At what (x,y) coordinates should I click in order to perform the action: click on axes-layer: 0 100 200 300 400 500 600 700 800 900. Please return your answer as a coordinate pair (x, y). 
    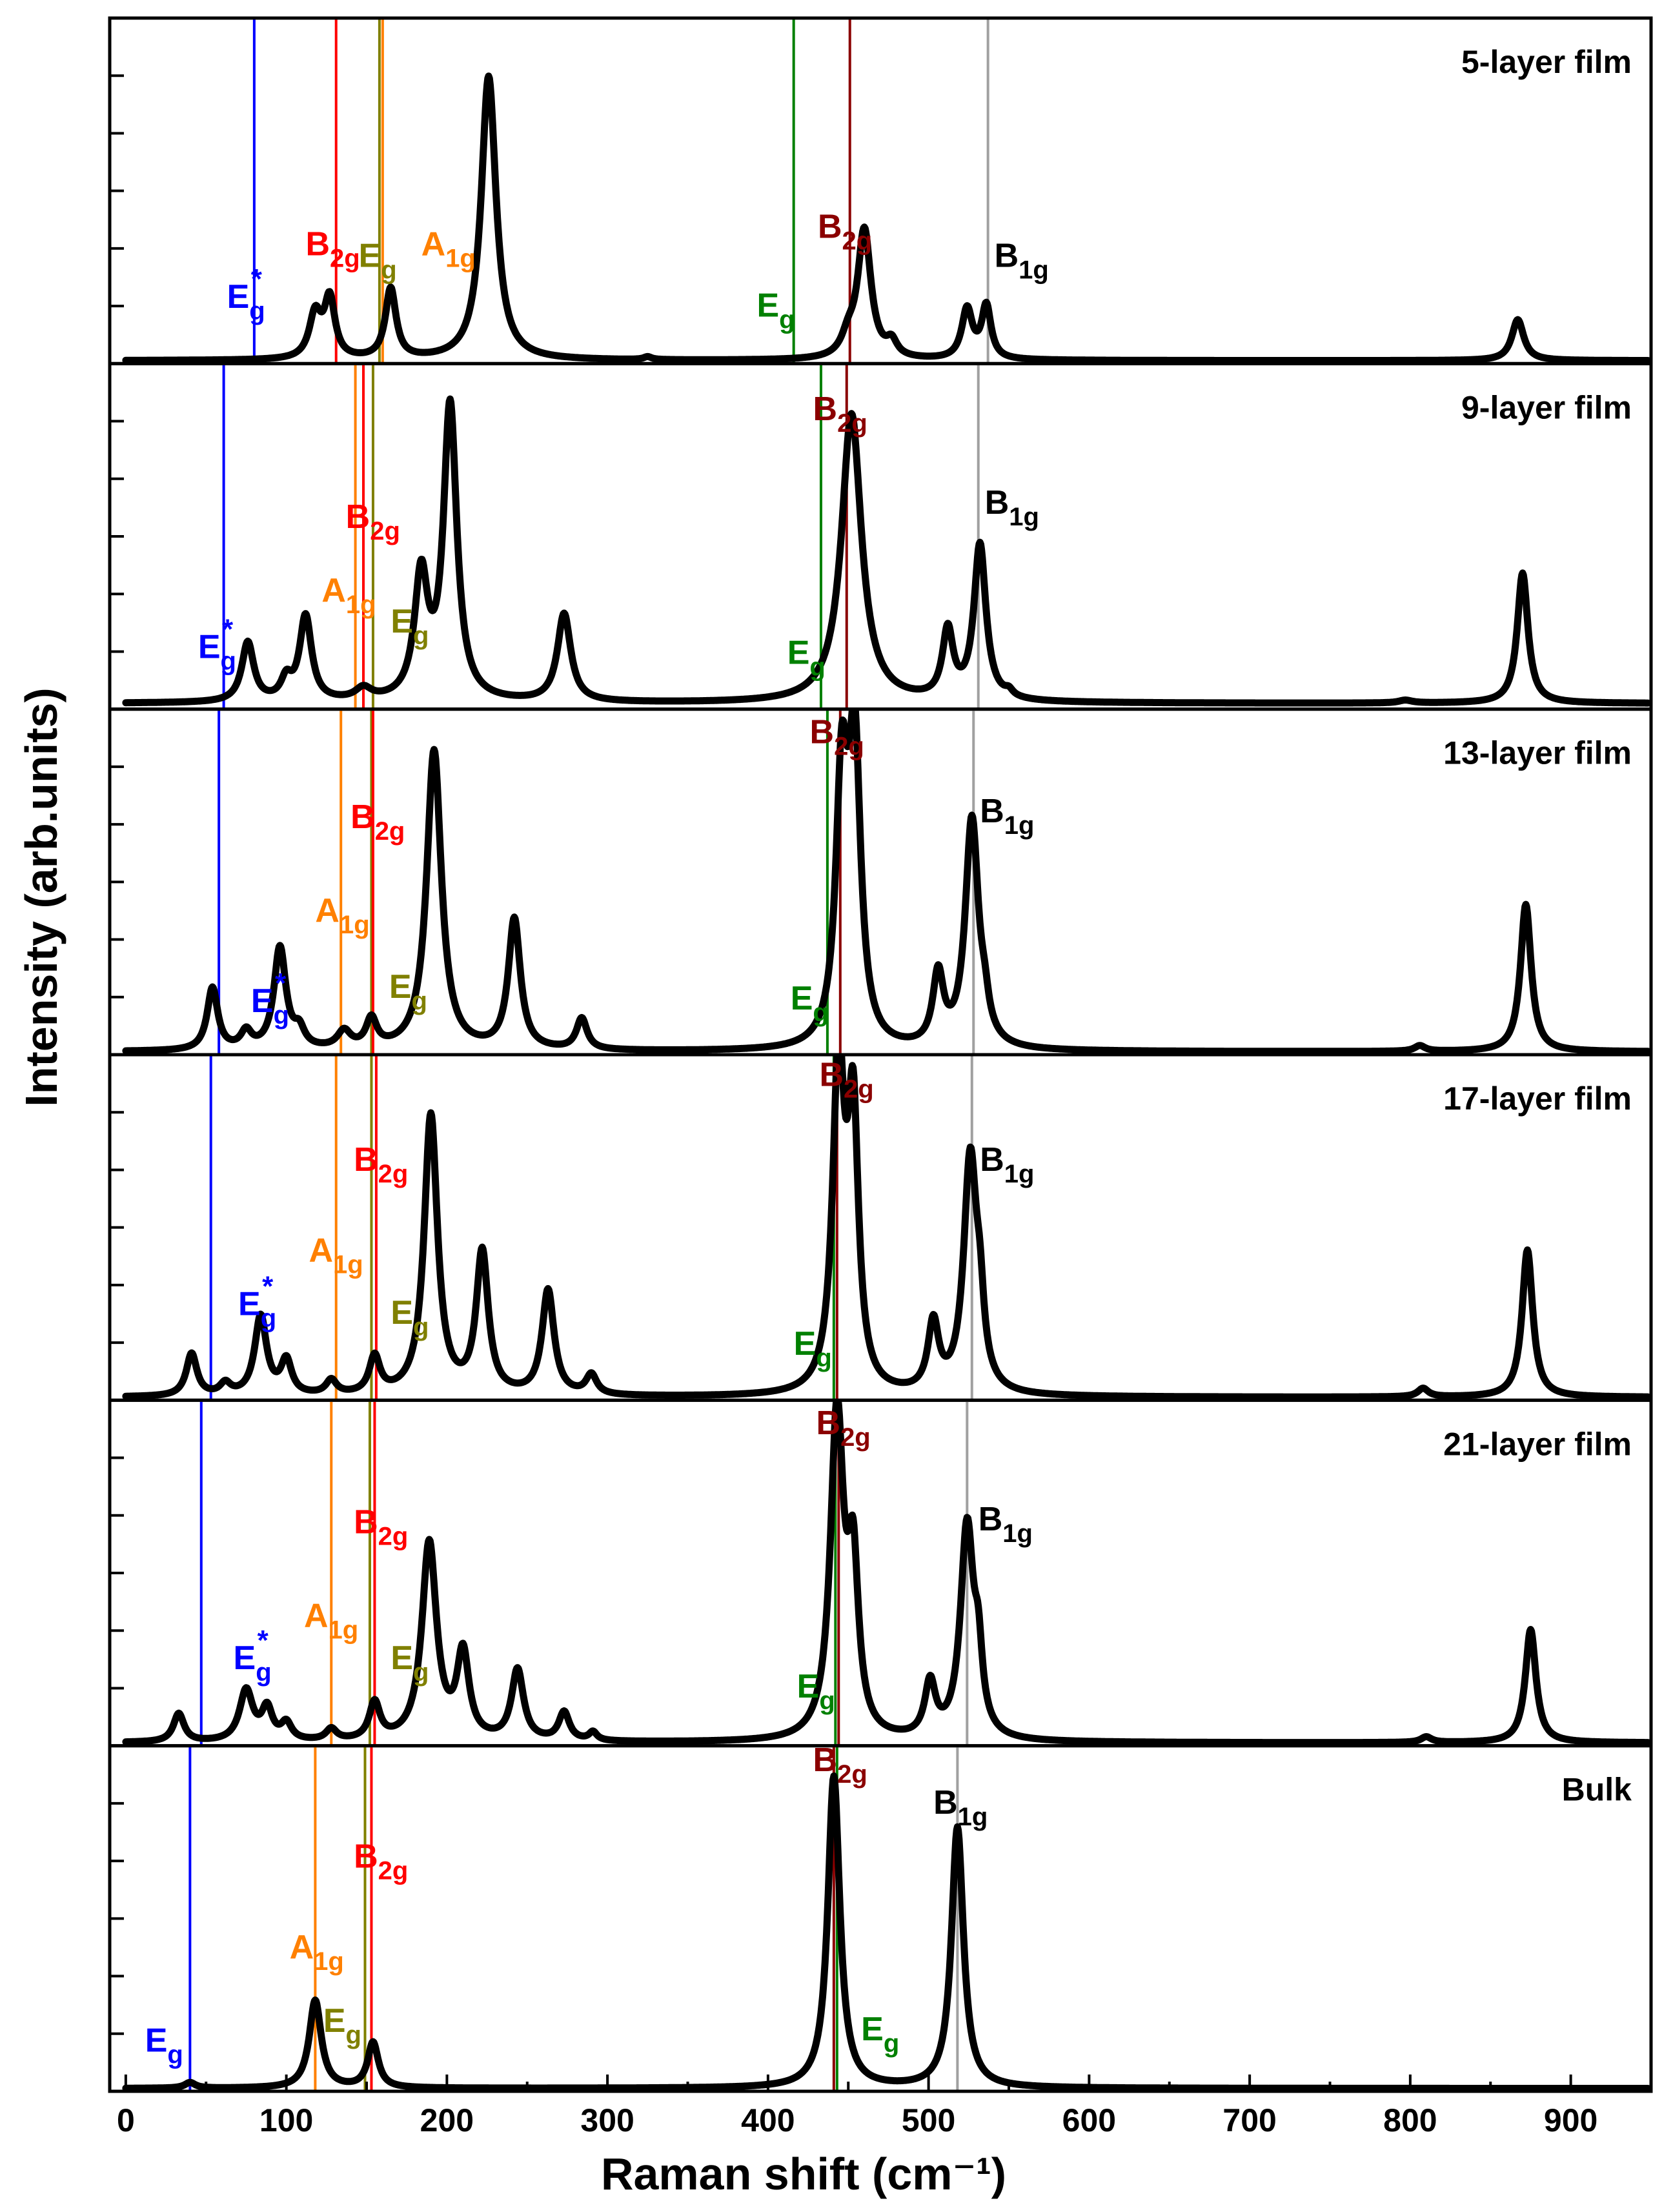
    Looking at the image, I should click on (884, 2106).